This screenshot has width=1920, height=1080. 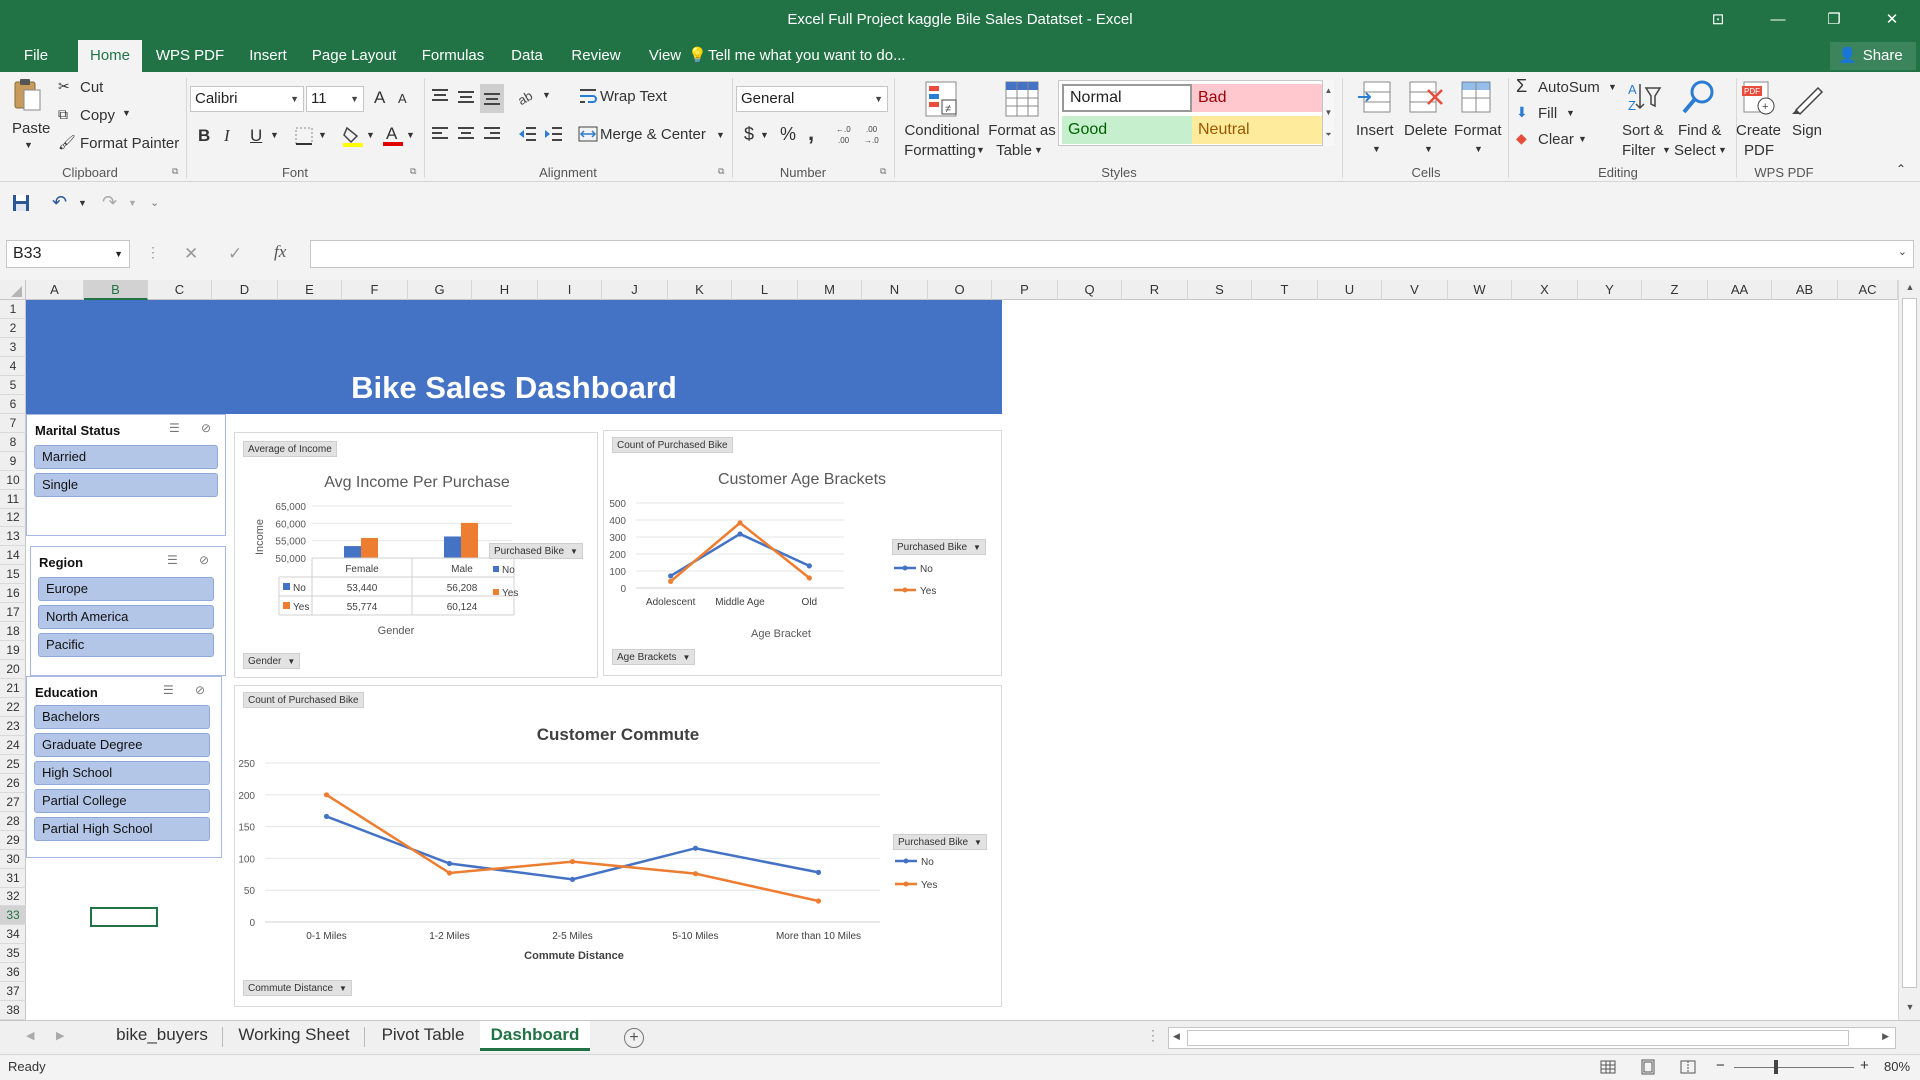 I want to click on style-bad: Bad, so click(x=1257, y=98).